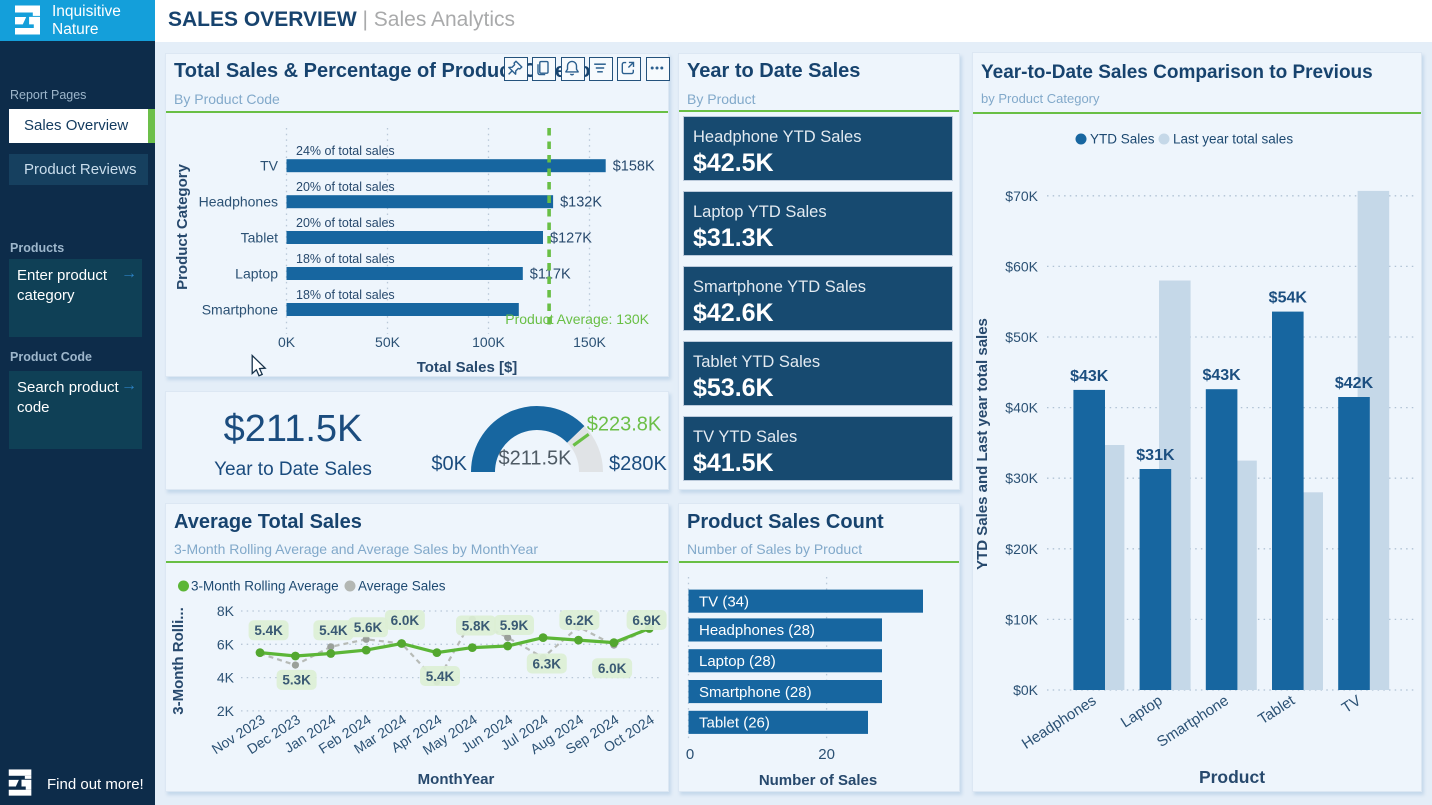 The height and width of the screenshot is (805, 1432). I want to click on svg-text: 6.2K, so click(579, 620).